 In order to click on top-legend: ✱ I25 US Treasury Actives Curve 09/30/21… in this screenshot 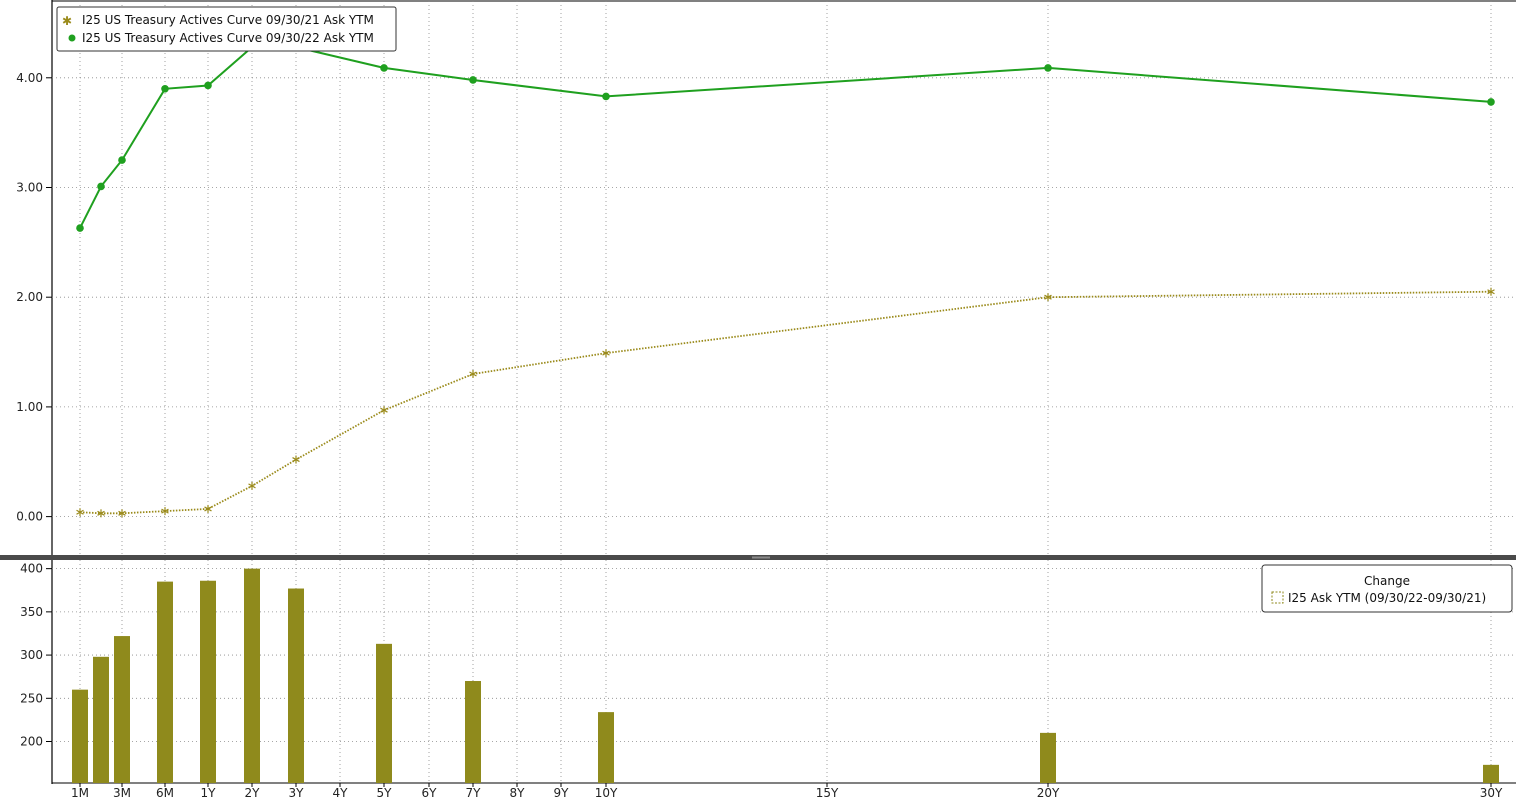, I will do `click(226, 29)`.